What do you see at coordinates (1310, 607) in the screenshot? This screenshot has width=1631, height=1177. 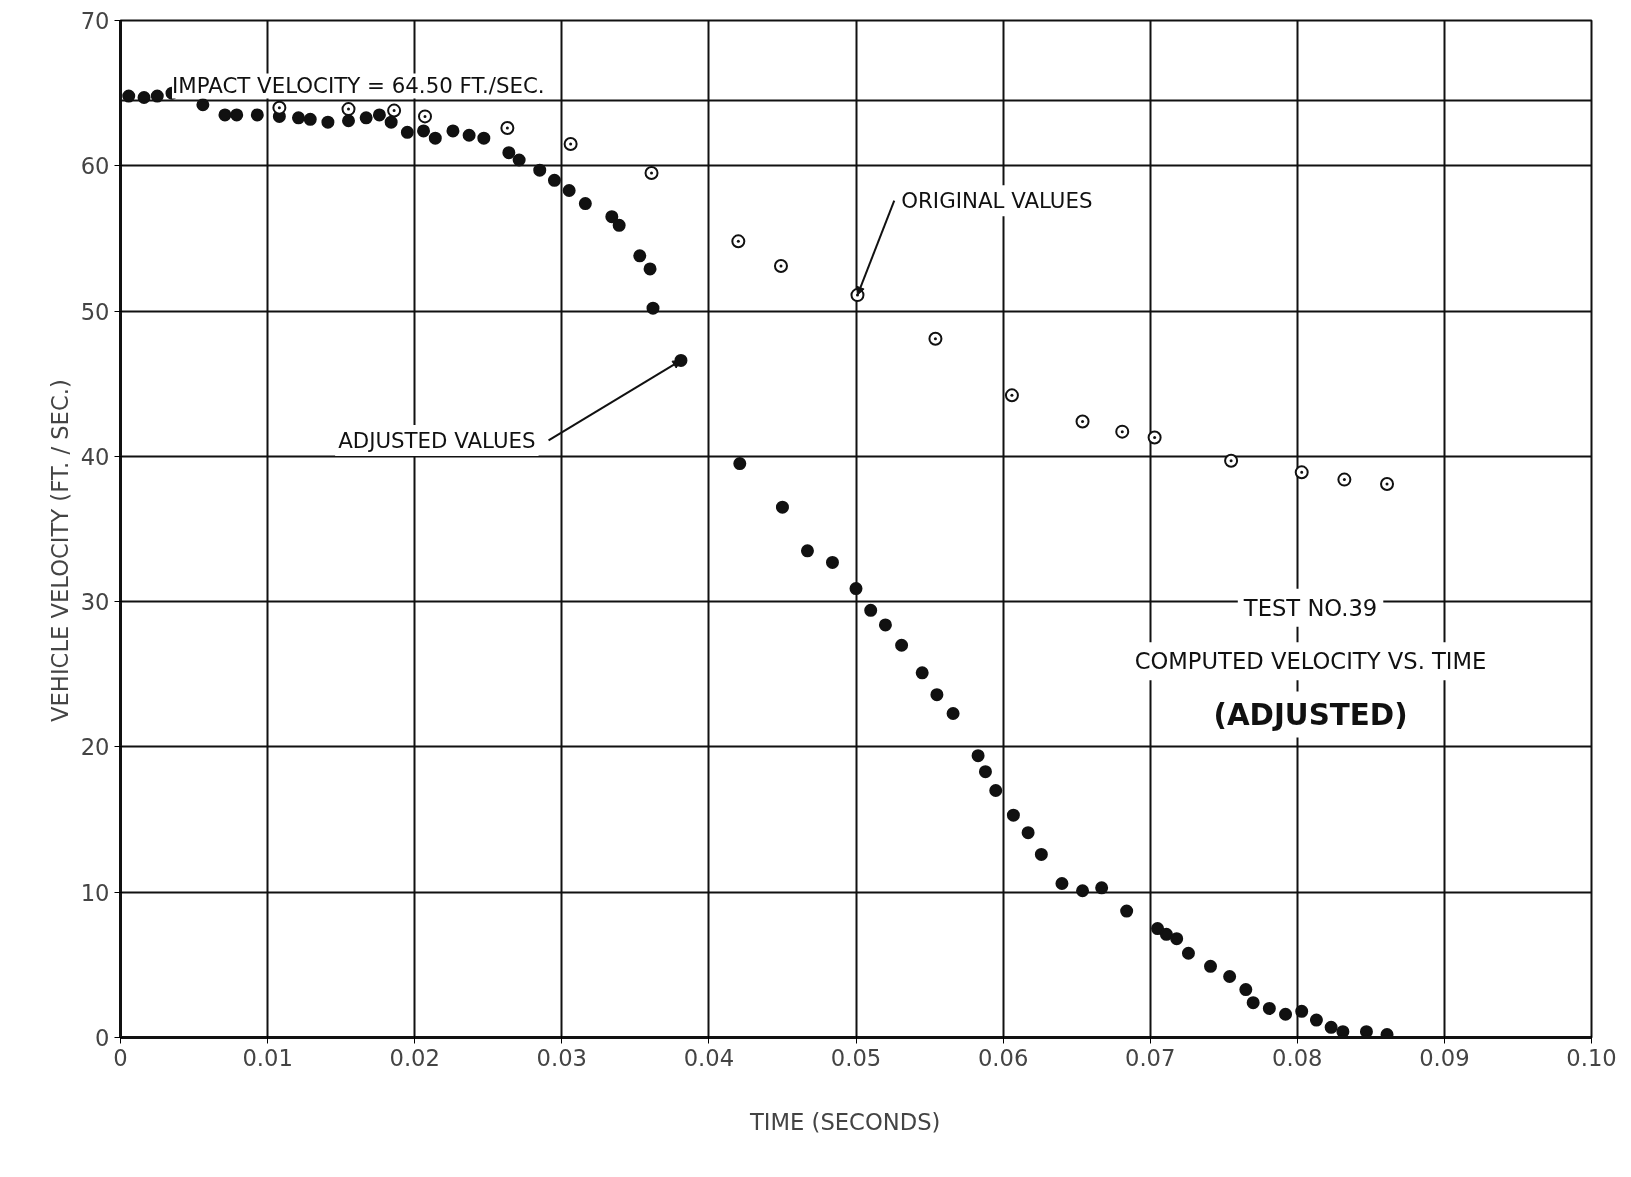 I see `text: TEST NO.39` at bounding box center [1310, 607].